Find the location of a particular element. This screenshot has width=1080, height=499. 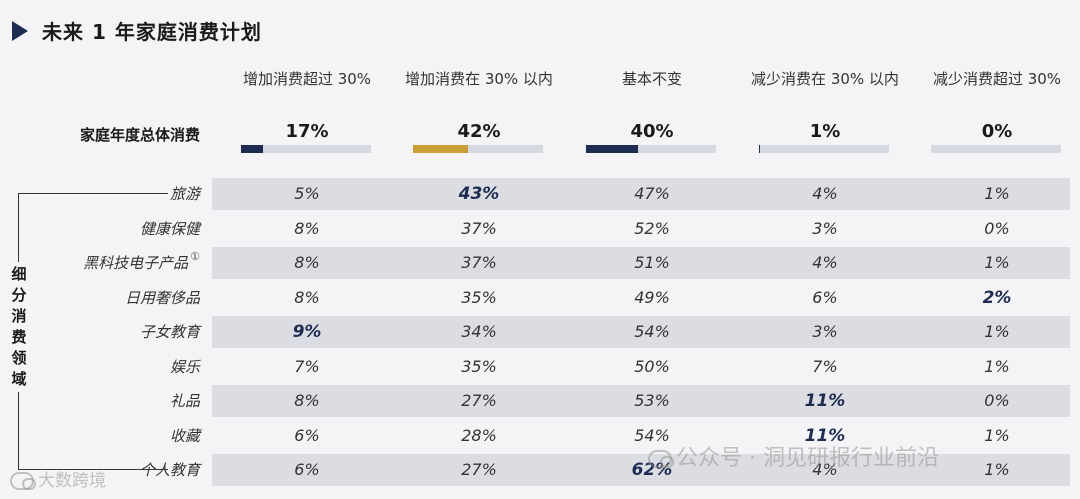

title-triangle-icon is located at coordinates (20, 30).